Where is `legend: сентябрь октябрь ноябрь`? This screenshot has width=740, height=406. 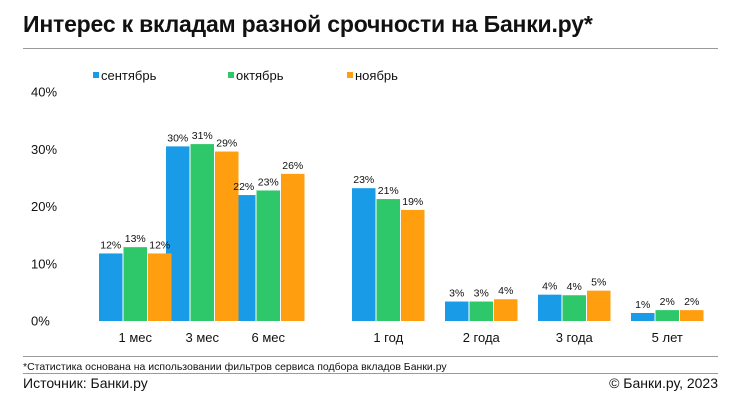
legend: сентябрь октябрь ноябрь is located at coordinates (245, 75).